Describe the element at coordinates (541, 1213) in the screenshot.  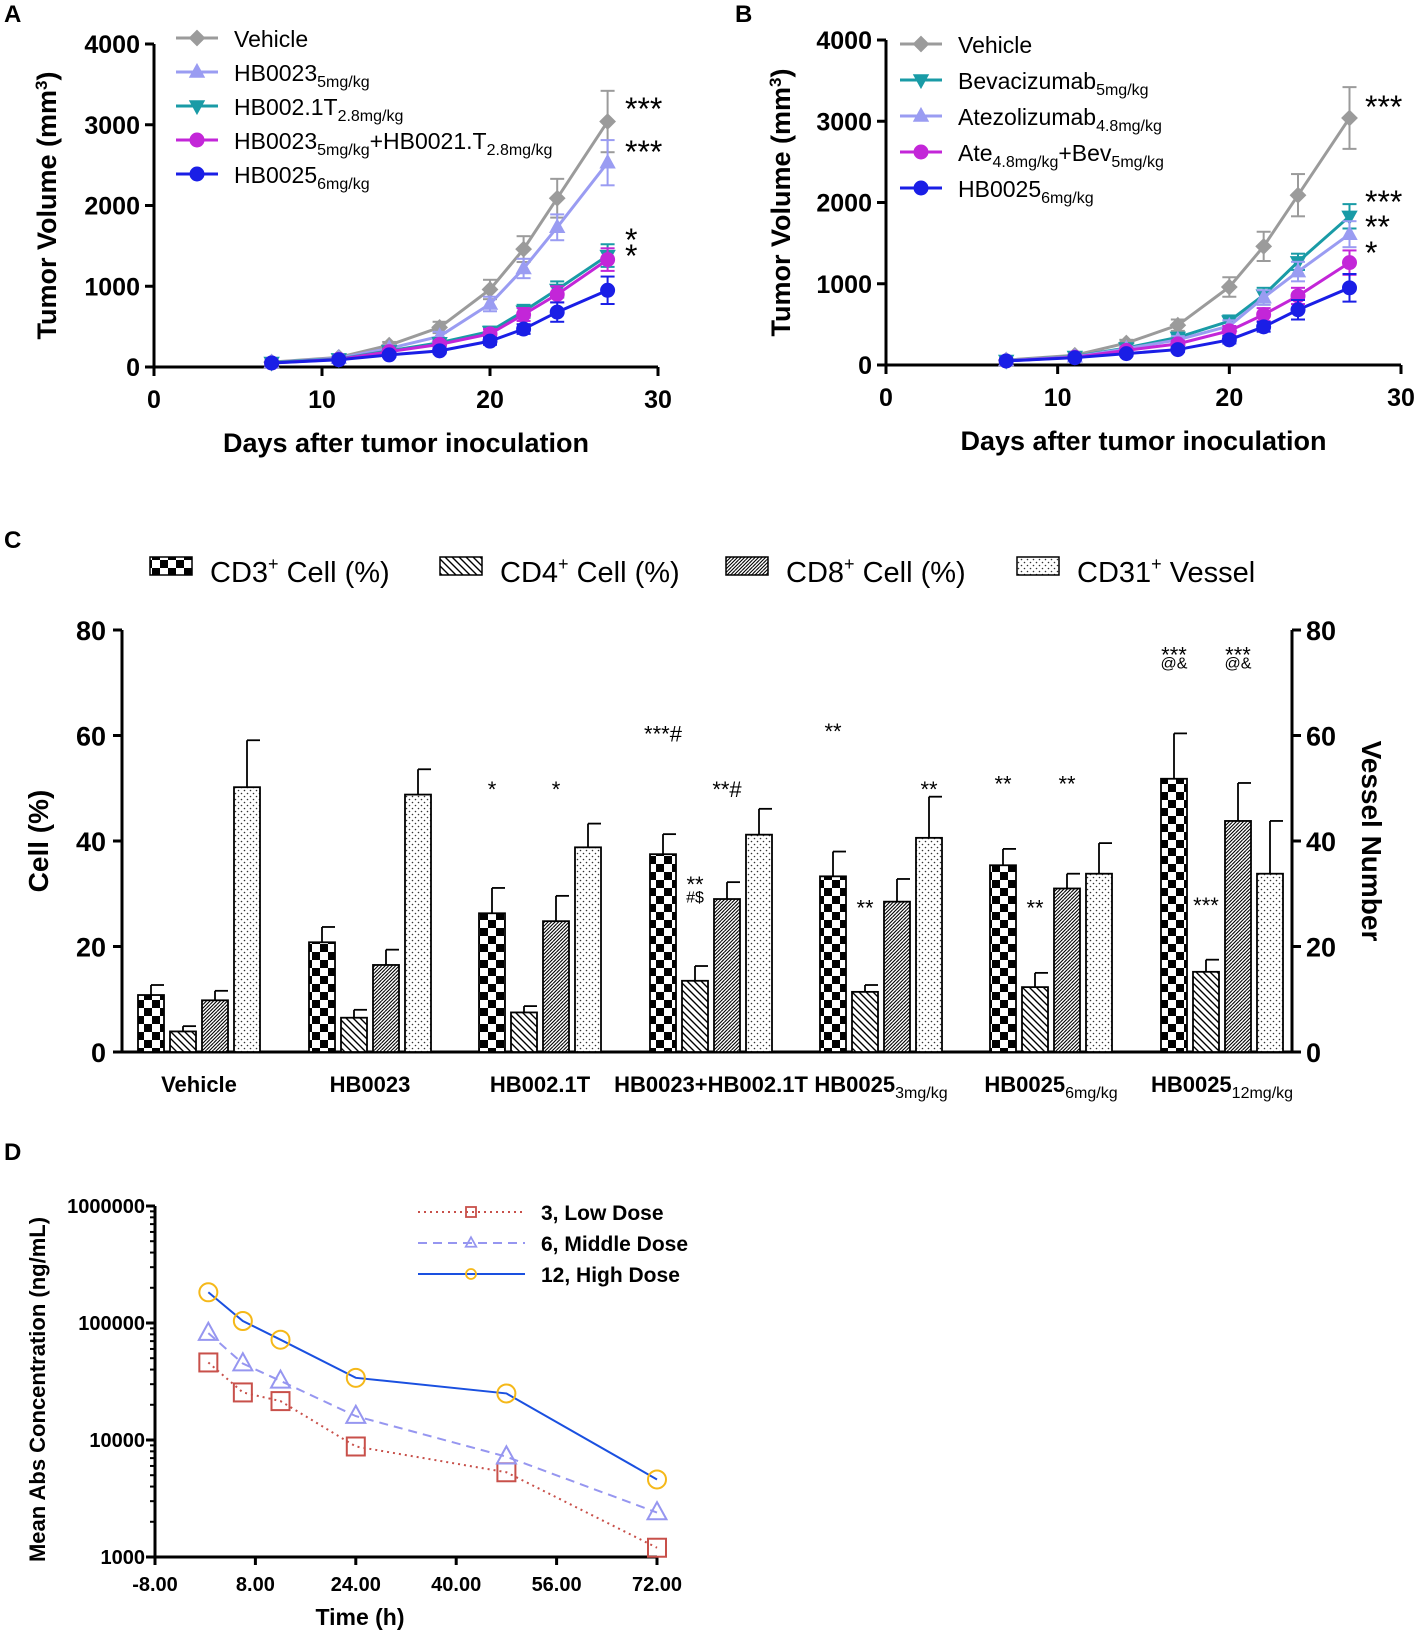
I see `legend-item: 3, Low Dose` at that location.